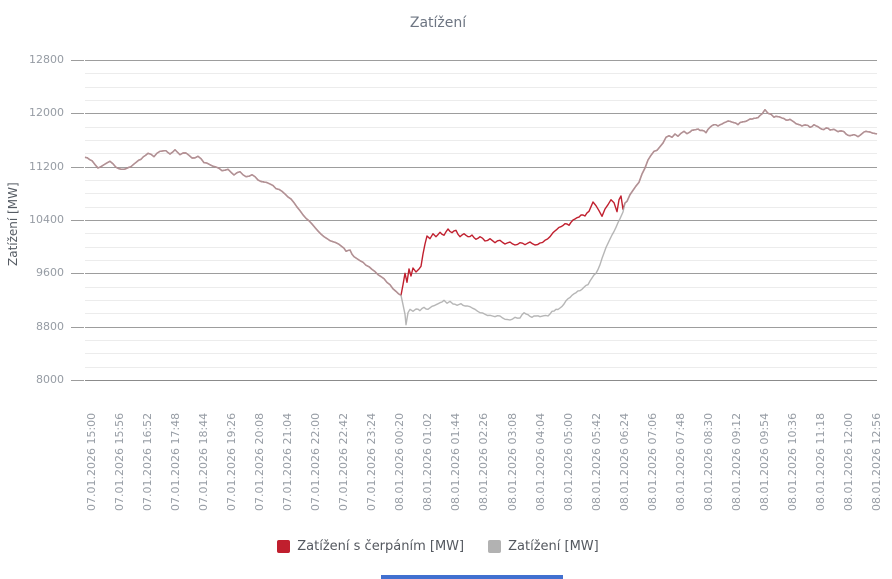 This screenshot has width=892, height=579. I want to click on x-tick-label: 08.01.2026 09:12, so click(736, 461).